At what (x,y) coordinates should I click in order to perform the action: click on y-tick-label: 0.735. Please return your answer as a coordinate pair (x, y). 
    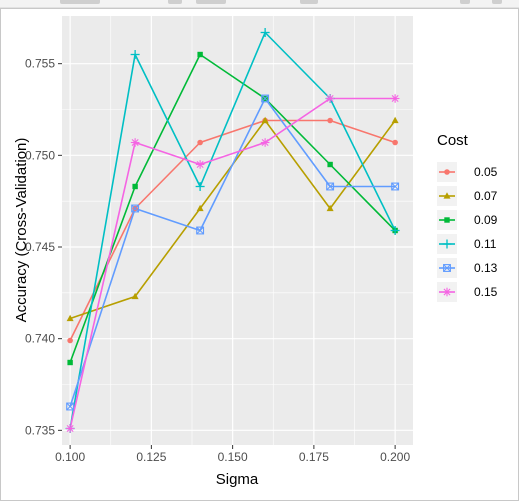
    Looking at the image, I should click on (40, 430).